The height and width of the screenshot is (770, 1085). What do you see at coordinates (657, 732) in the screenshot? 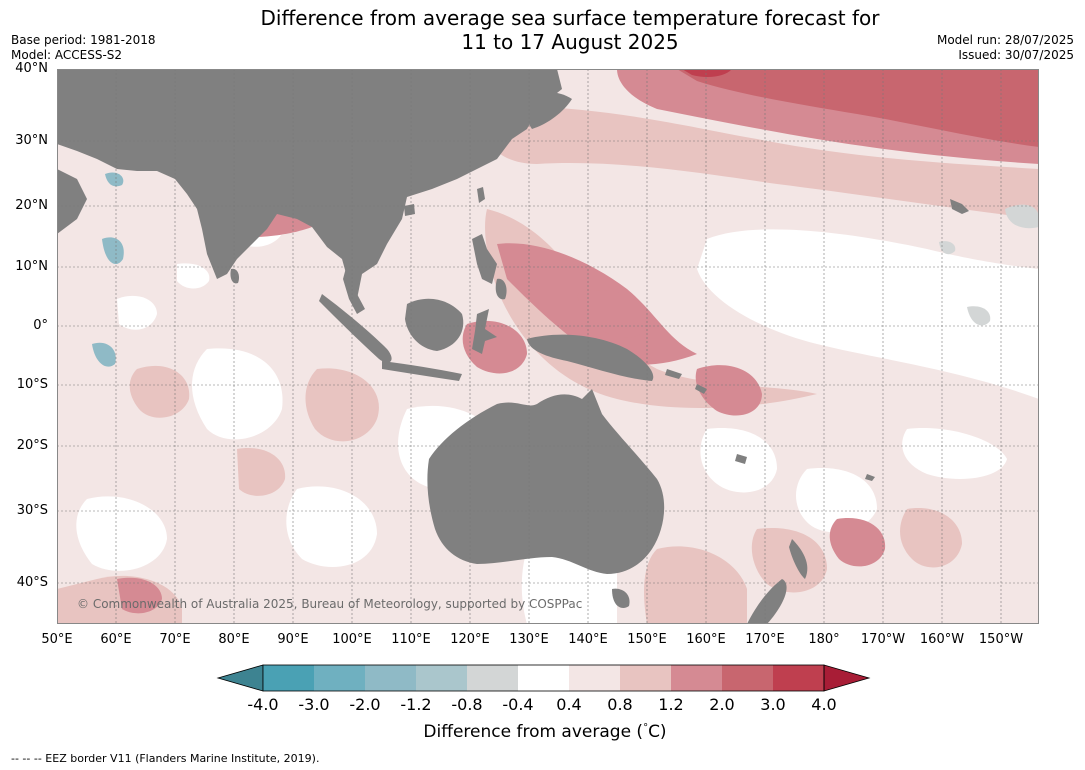
I see `colorbar-label-unit: C)` at bounding box center [657, 732].